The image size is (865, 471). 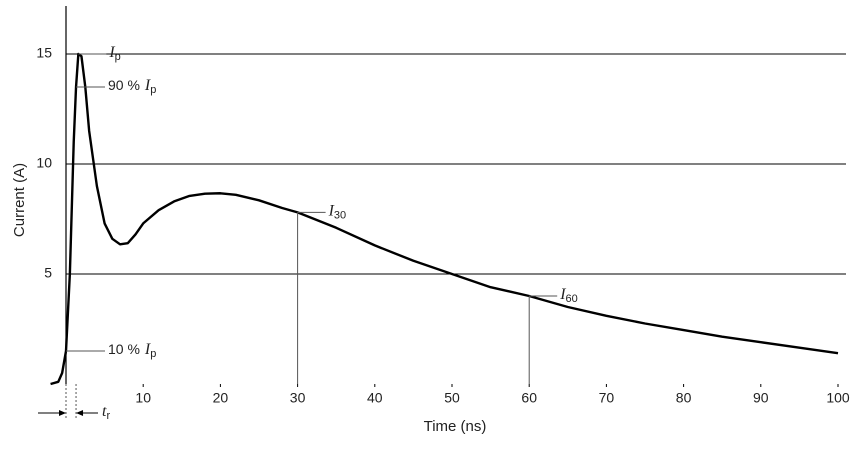 I want to click on annotation-prefix: 90 %, so click(x=124, y=85).